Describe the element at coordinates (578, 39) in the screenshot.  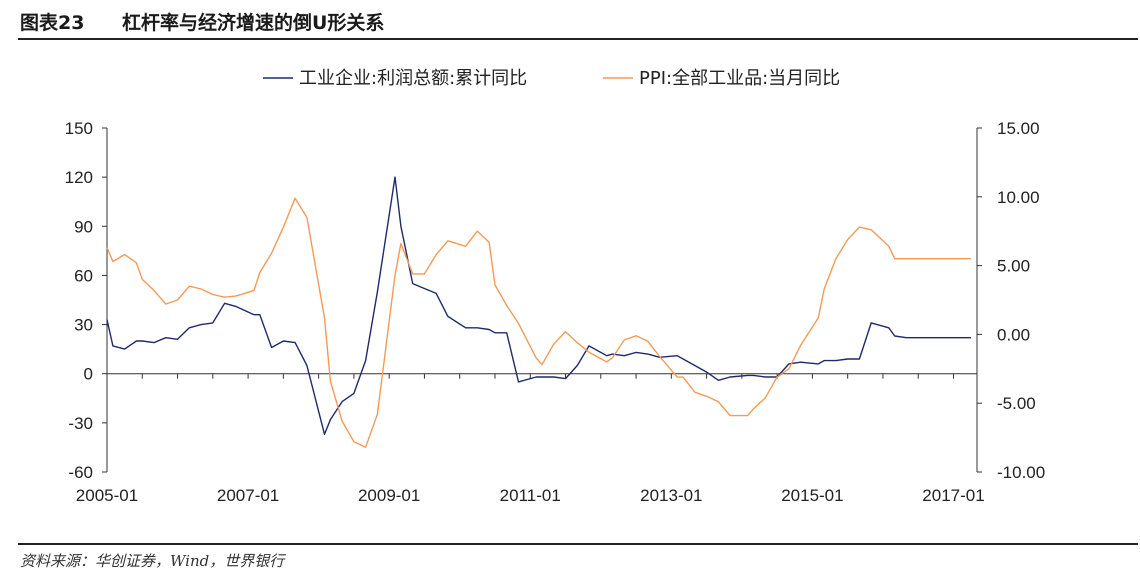
I see `top-rule` at that location.